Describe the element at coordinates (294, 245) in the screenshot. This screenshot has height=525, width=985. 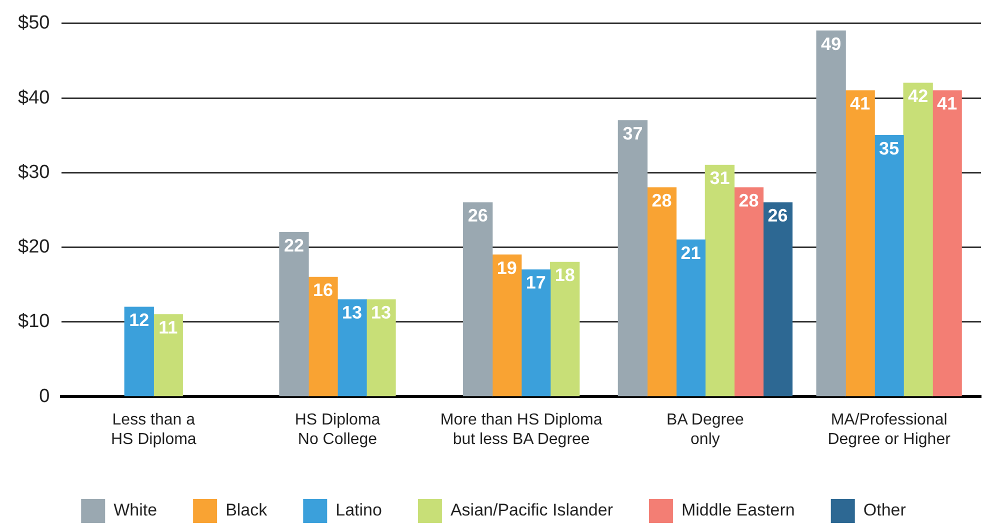
I see `data-label: 22` at that location.